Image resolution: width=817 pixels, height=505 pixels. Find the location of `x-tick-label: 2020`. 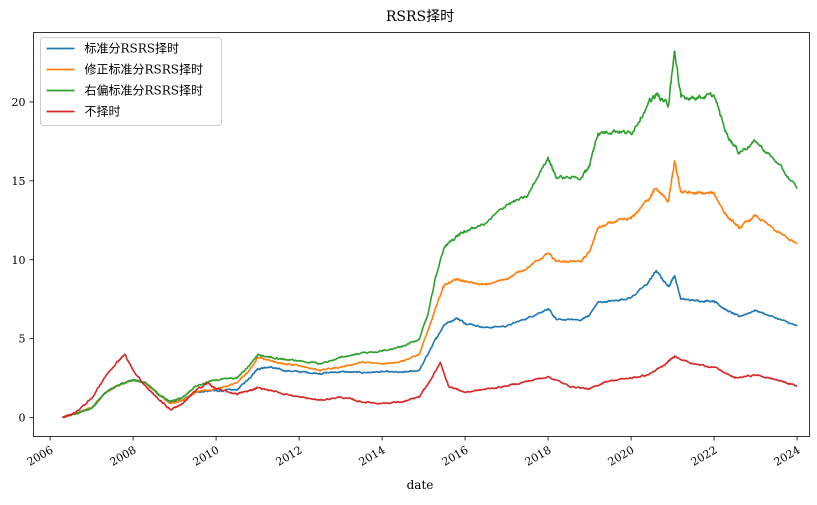

x-tick-label: 2020 is located at coordinates (621, 456).